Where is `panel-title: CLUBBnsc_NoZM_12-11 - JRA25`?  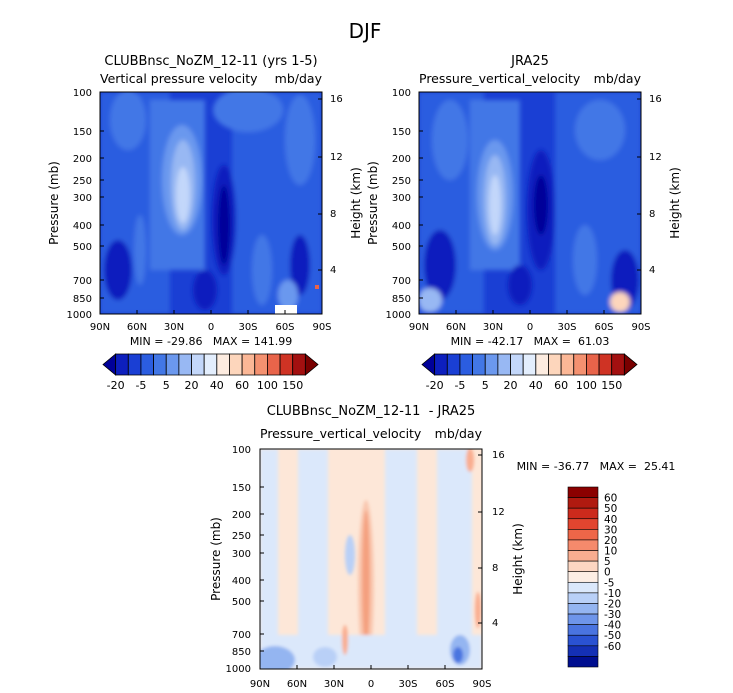 panel-title: CLUBBnsc_NoZM_12-11 - JRA25 is located at coordinates (371, 411).